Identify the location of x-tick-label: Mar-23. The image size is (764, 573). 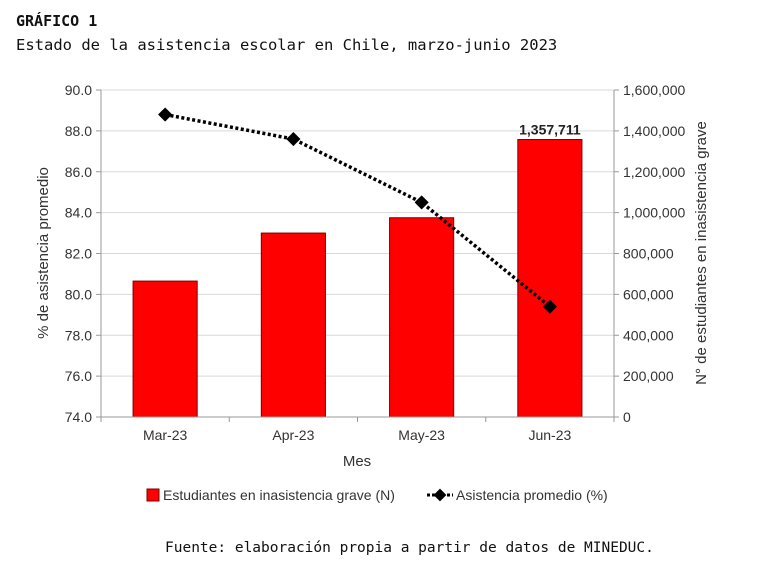
(165, 435).